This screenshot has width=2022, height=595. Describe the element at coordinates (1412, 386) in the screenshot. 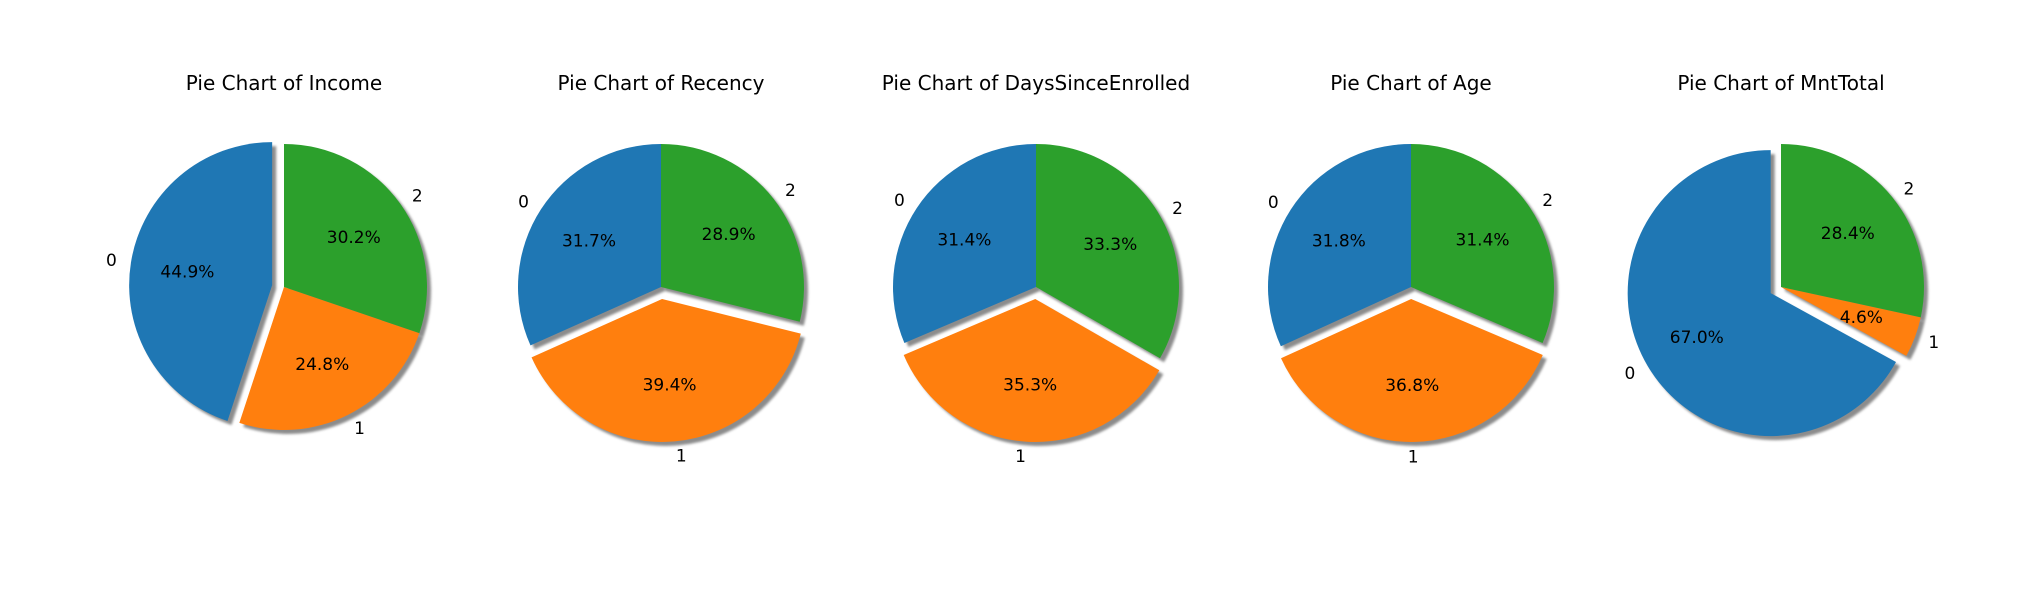

I see `slice-percent-label: 36.8%` at that location.